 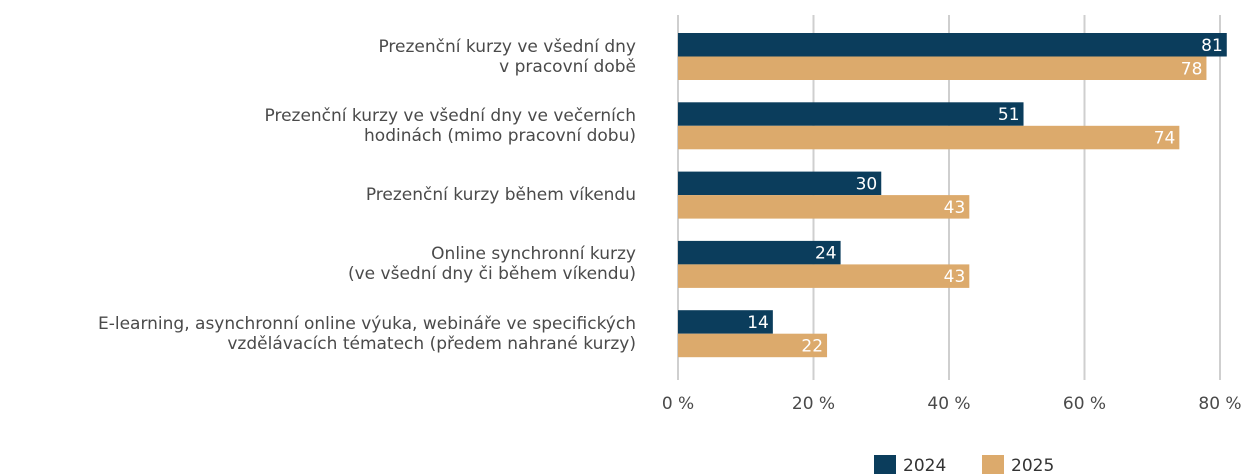 What do you see at coordinates (867, 184) in the screenshot?
I see `value-label: 30` at bounding box center [867, 184].